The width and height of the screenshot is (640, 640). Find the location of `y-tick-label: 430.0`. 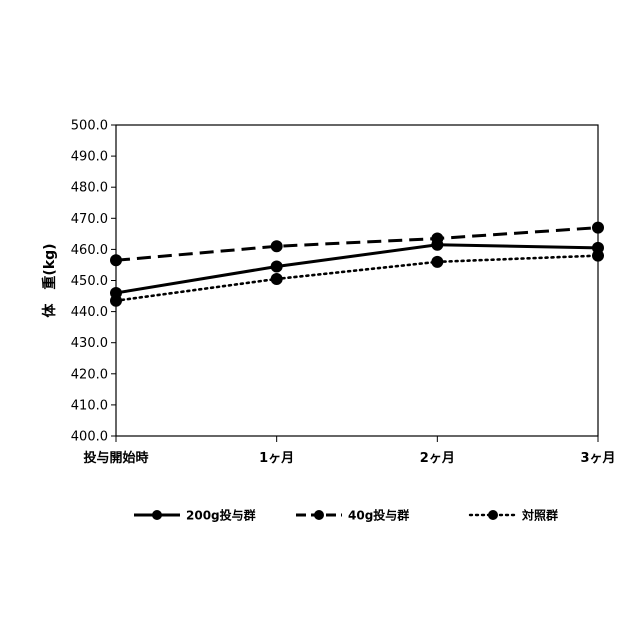

y-tick-label: 430.0 is located at coordinates (89, 343).